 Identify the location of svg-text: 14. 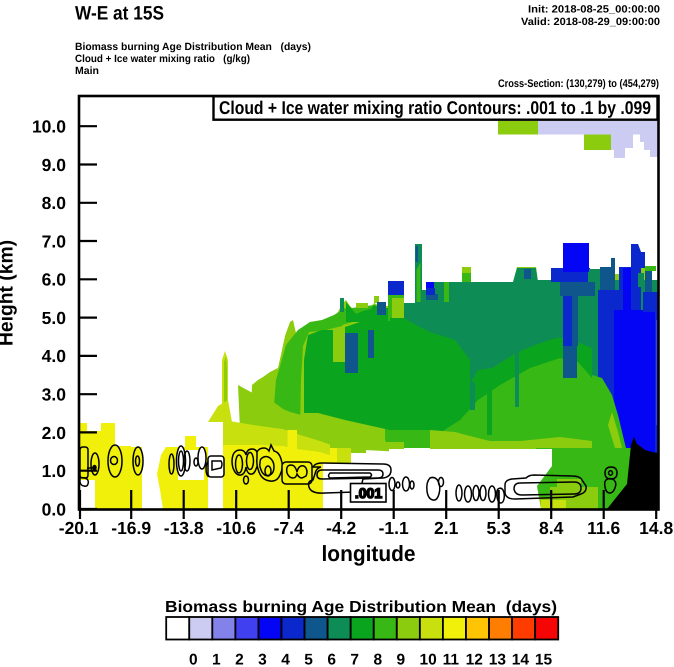
(521, 659).